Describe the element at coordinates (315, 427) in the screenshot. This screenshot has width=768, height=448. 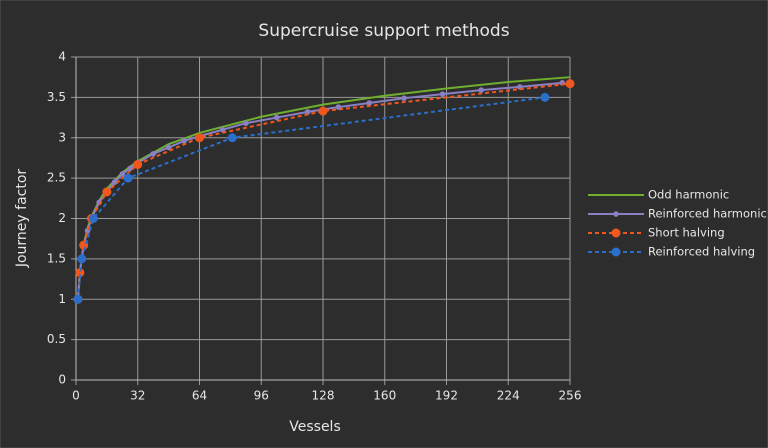
I see `x-axis-label: Vessels` at that location.